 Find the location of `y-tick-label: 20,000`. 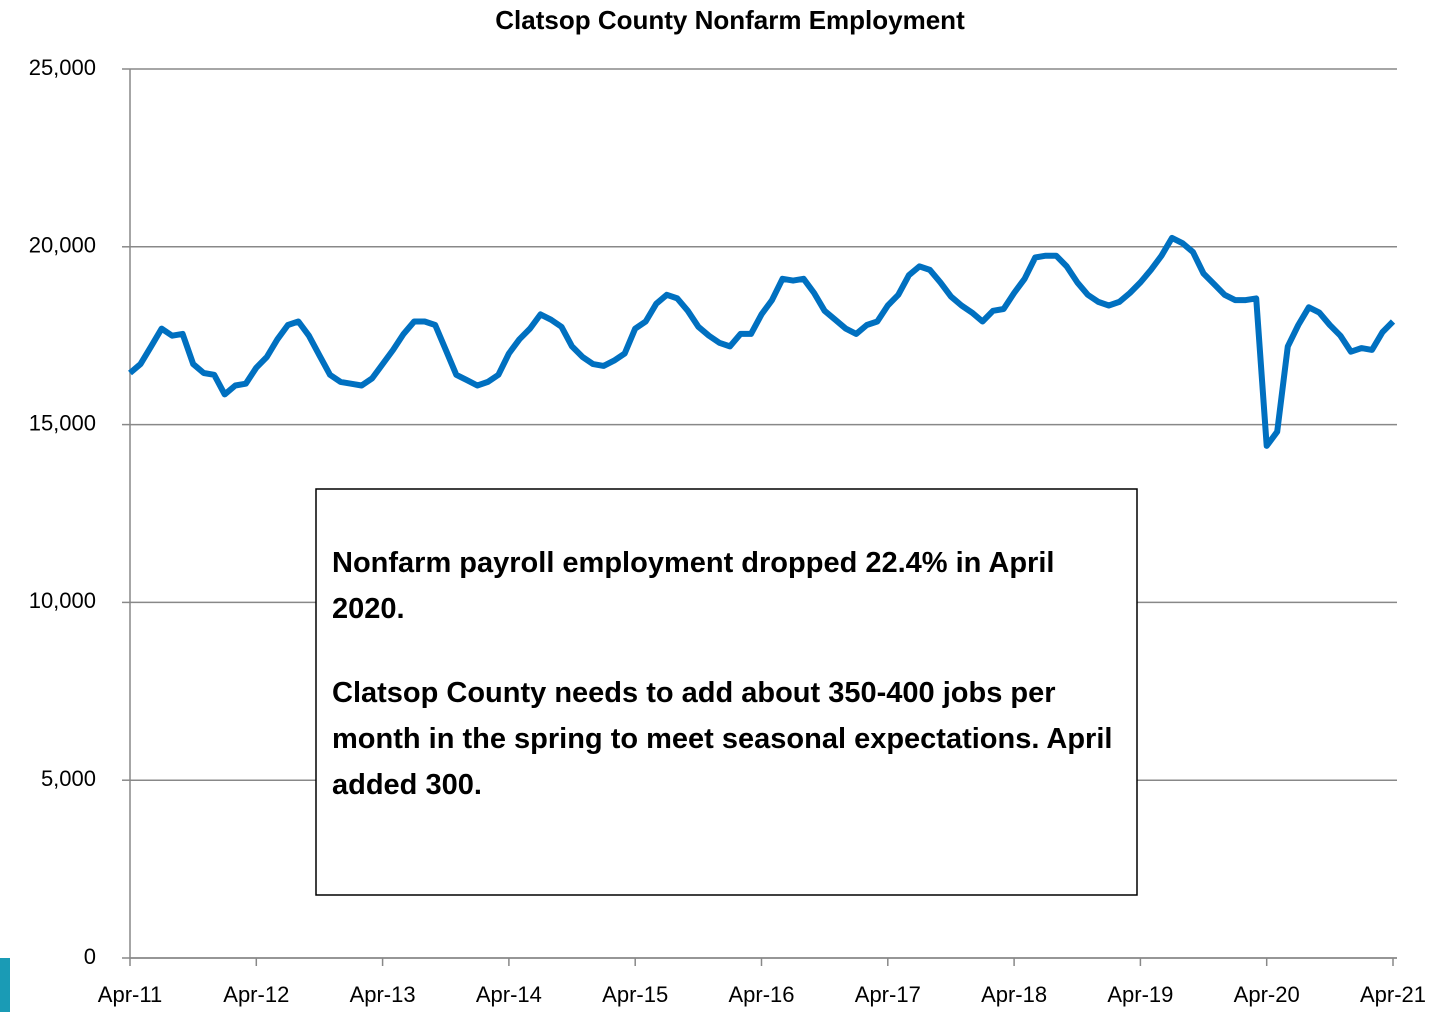

y-tick-label: 20,000 is located at coordinates (62, 245).